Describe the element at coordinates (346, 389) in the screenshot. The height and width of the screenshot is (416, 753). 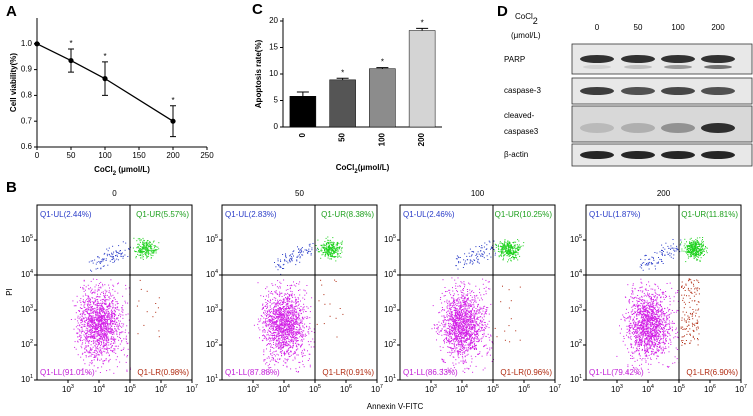
I see `x-tick-label: 106` at that location.